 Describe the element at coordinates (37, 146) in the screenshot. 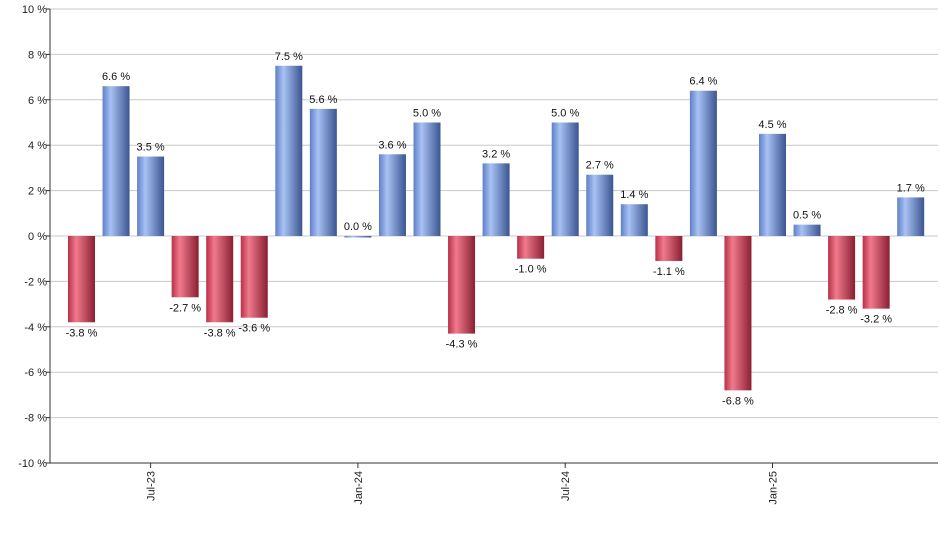

I see `y-tick-label: 4 %` at that location.